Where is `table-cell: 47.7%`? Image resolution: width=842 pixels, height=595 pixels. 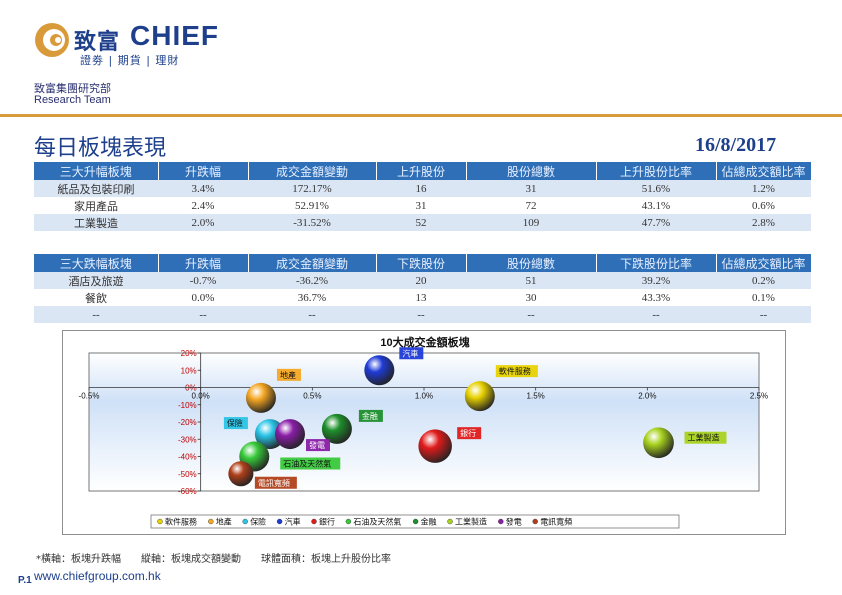 table-cell: 47.7% is located at coordinates (656, 222).